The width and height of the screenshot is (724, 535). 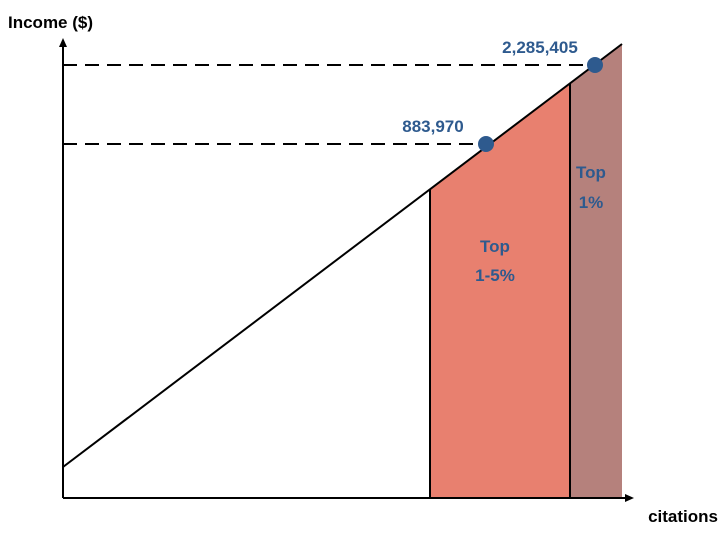 What do you see at coordinates (495, 275) in the screenshot?
I see `region-label: 1-5%` at bounding box center [495, 275].